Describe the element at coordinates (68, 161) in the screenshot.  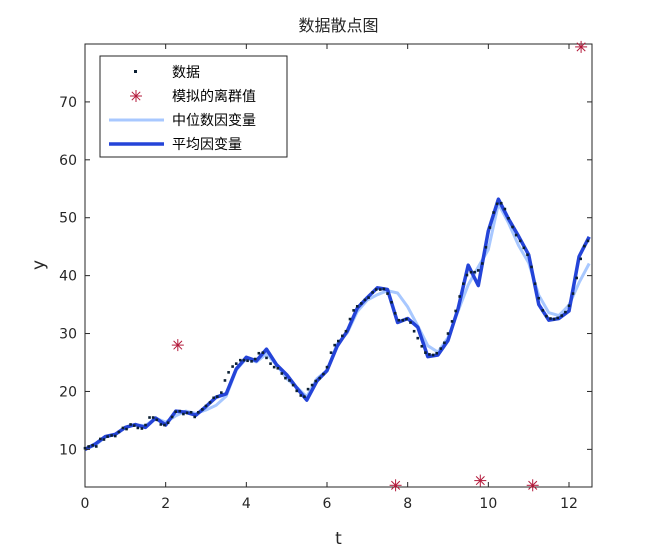
I see `y-tick-label: 60` at that location.